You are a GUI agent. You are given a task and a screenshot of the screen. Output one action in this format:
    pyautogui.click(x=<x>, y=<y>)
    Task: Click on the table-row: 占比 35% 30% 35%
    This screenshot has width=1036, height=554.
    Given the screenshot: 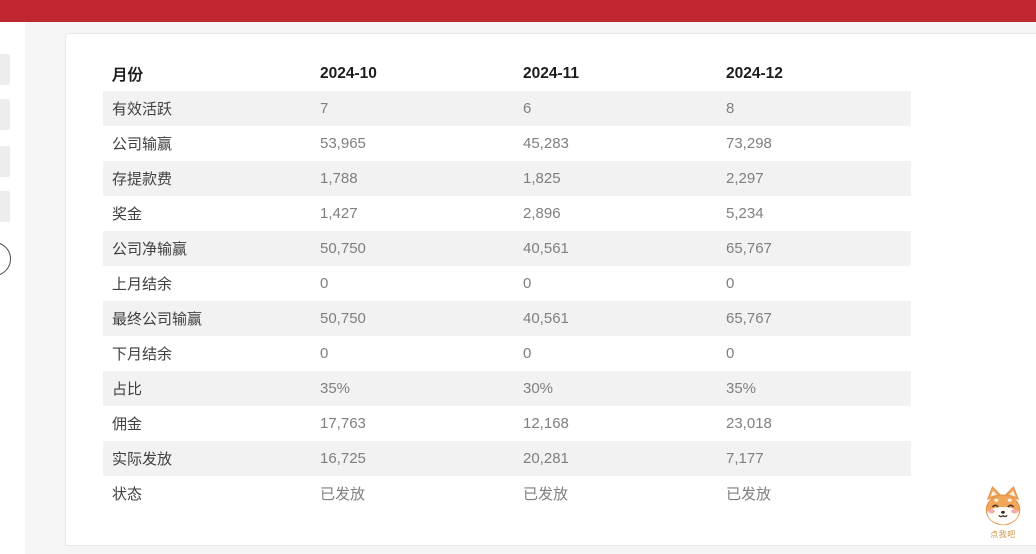 What is the action you would take?
    pyautogui.click(x=507, y=388)
    